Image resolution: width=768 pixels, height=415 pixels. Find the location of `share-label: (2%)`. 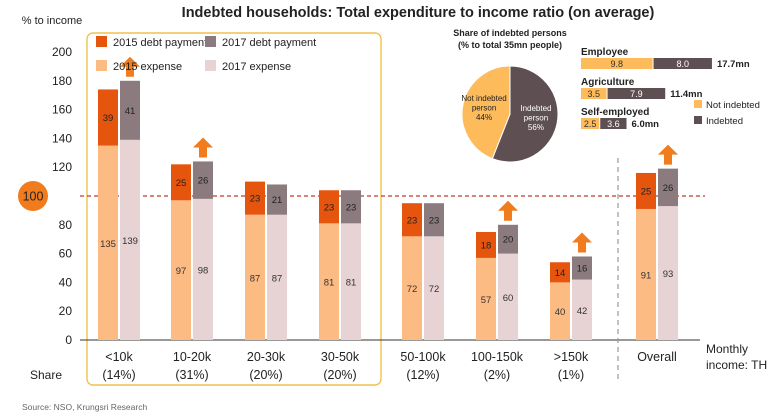

share-label: (2%) is located at coordinates (497, 375).